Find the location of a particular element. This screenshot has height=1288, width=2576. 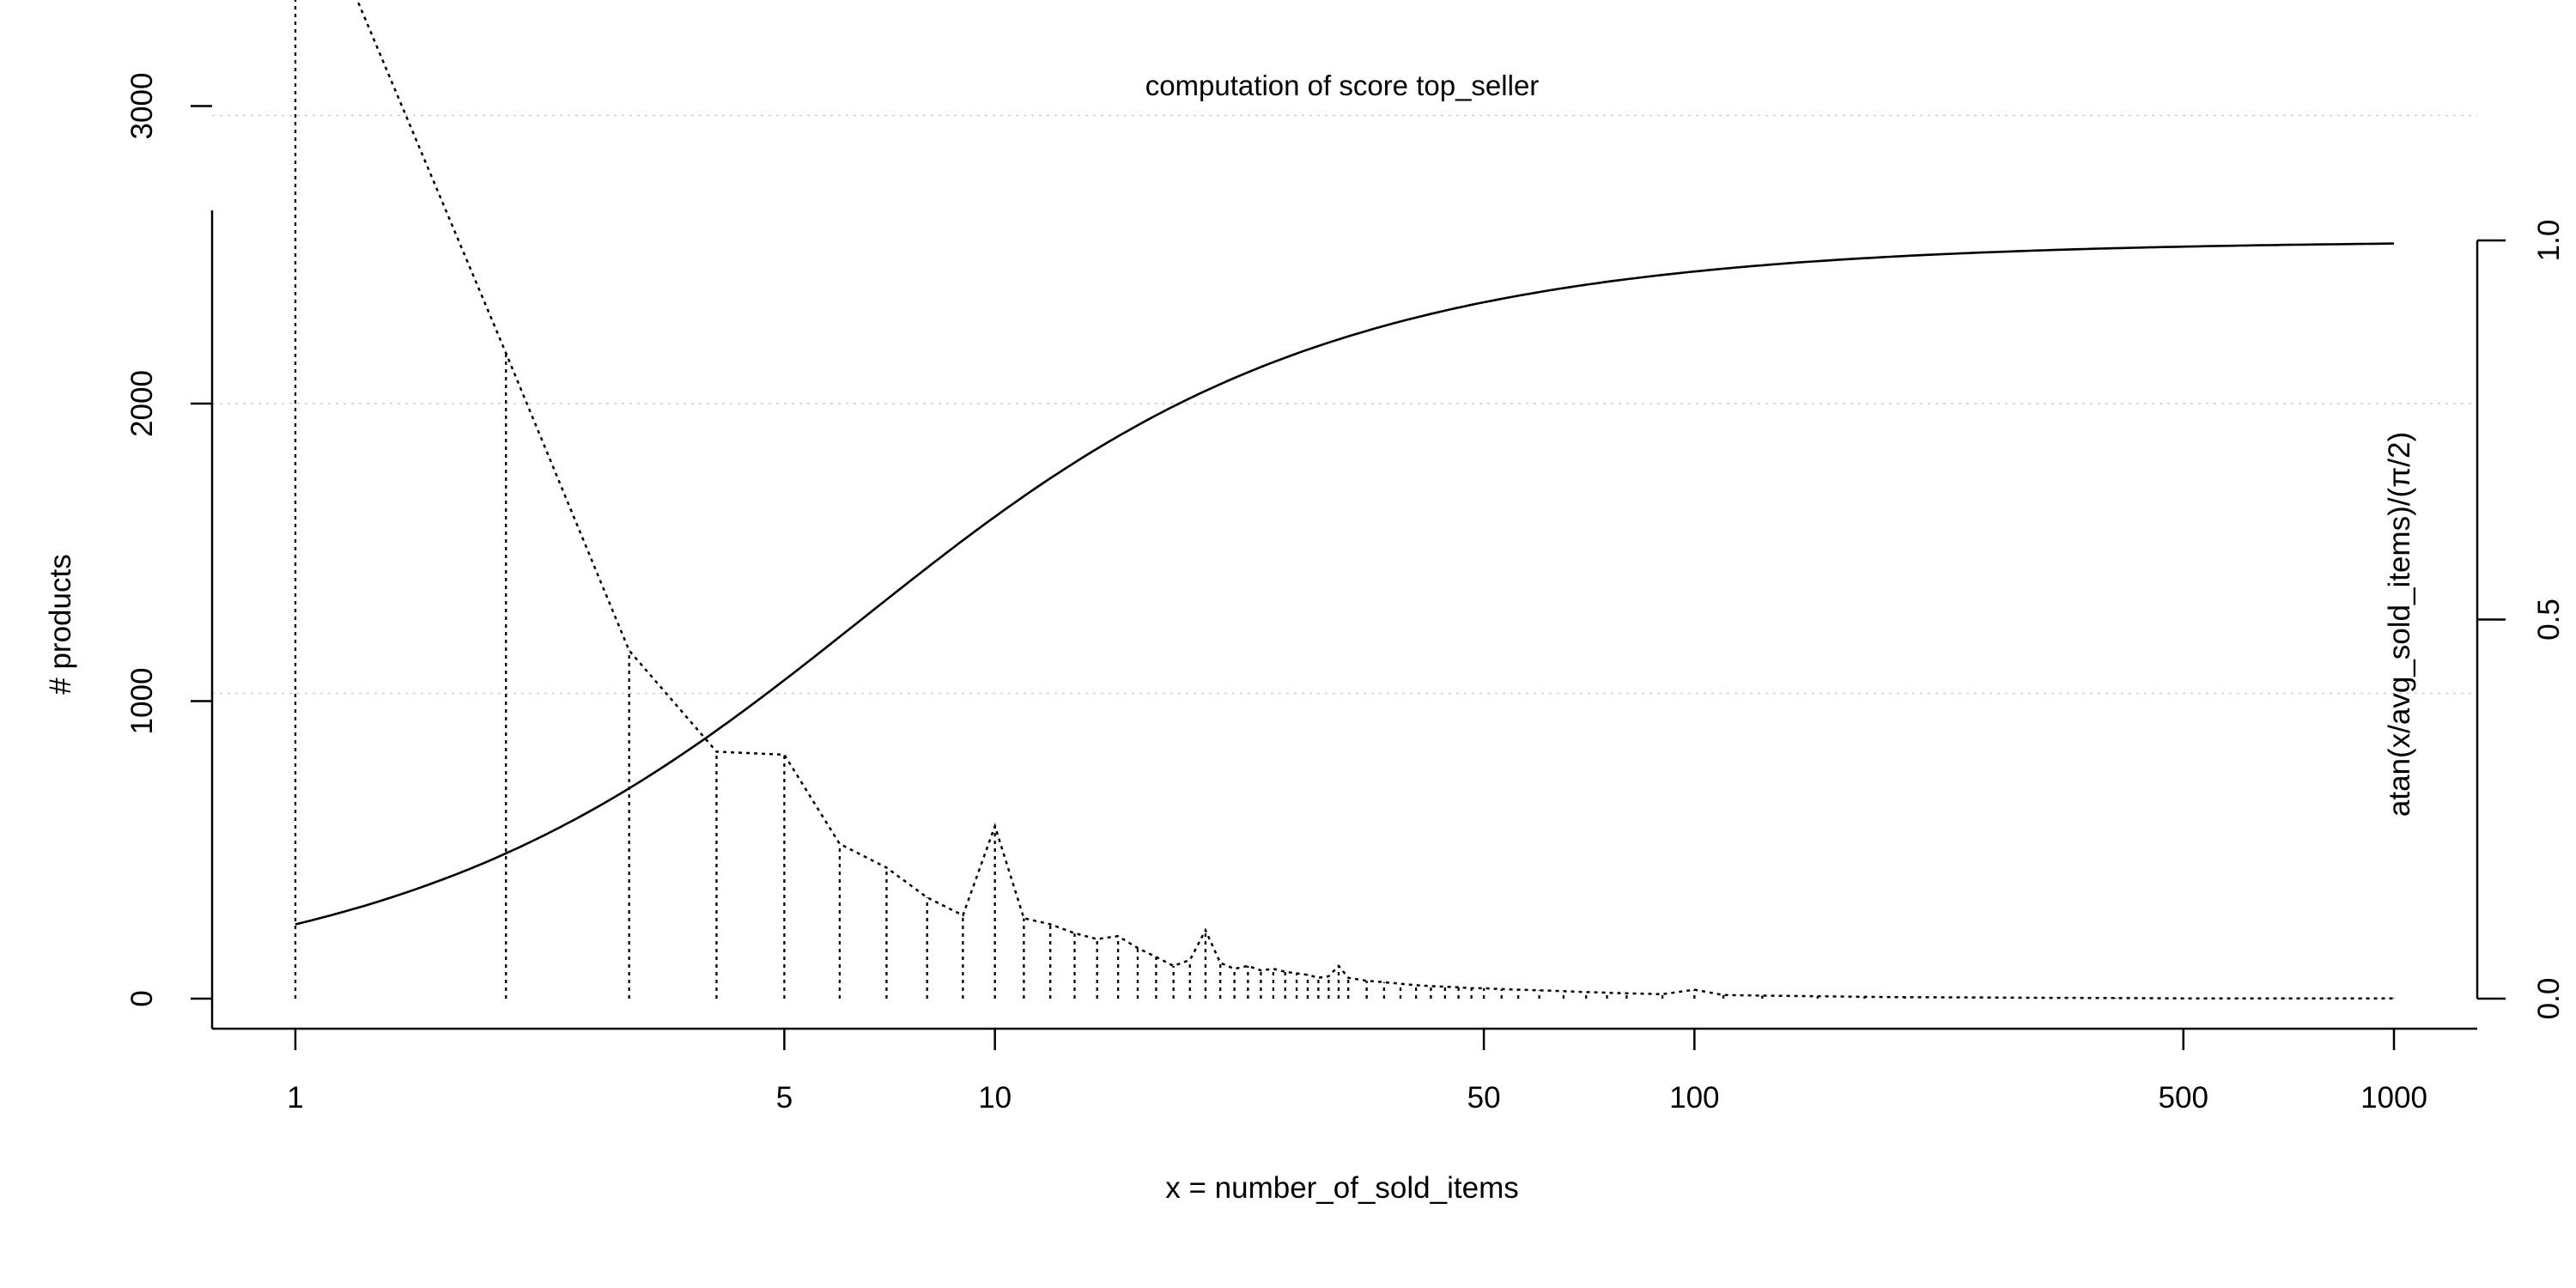

left-tick-label-0: 0 is located at coordinates (142, 998).